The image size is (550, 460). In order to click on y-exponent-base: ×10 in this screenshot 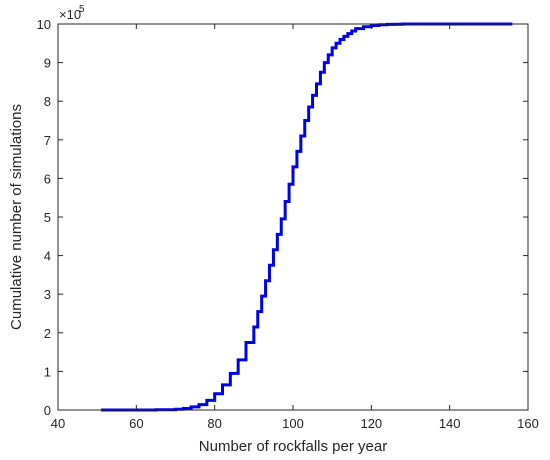, I will do `click(70, 14)`.